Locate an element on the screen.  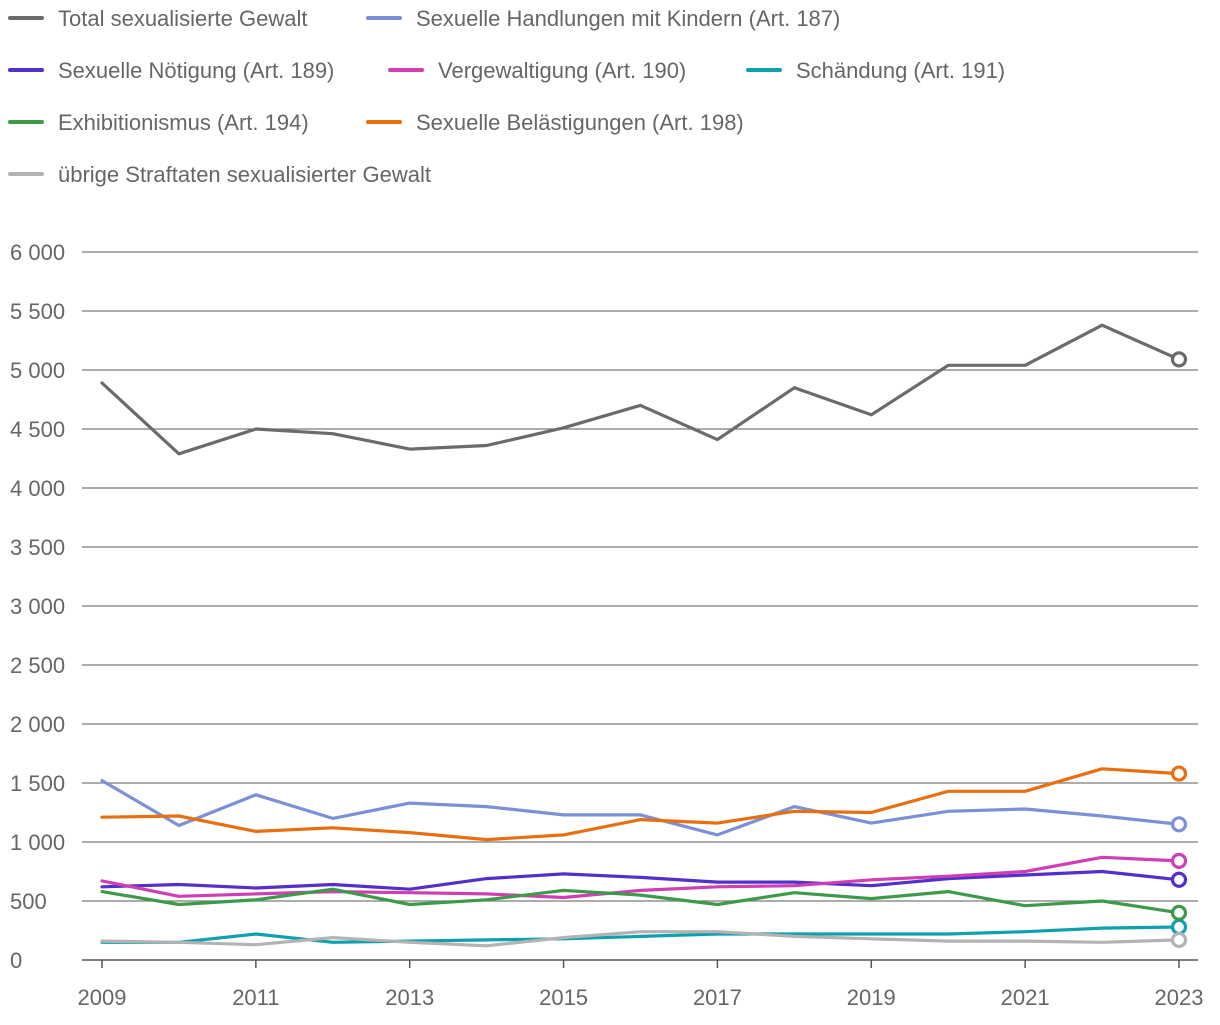
legend-item: Sexuelle Belästigungen (Art. 198) is located at coordinates (555, 122).